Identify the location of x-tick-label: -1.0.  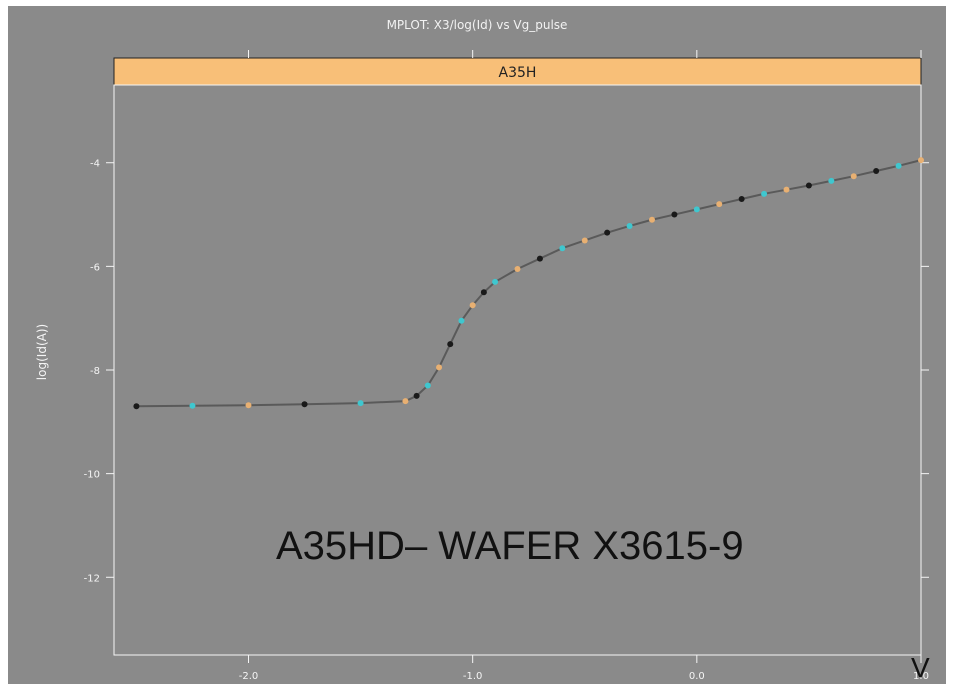
(473, 676).